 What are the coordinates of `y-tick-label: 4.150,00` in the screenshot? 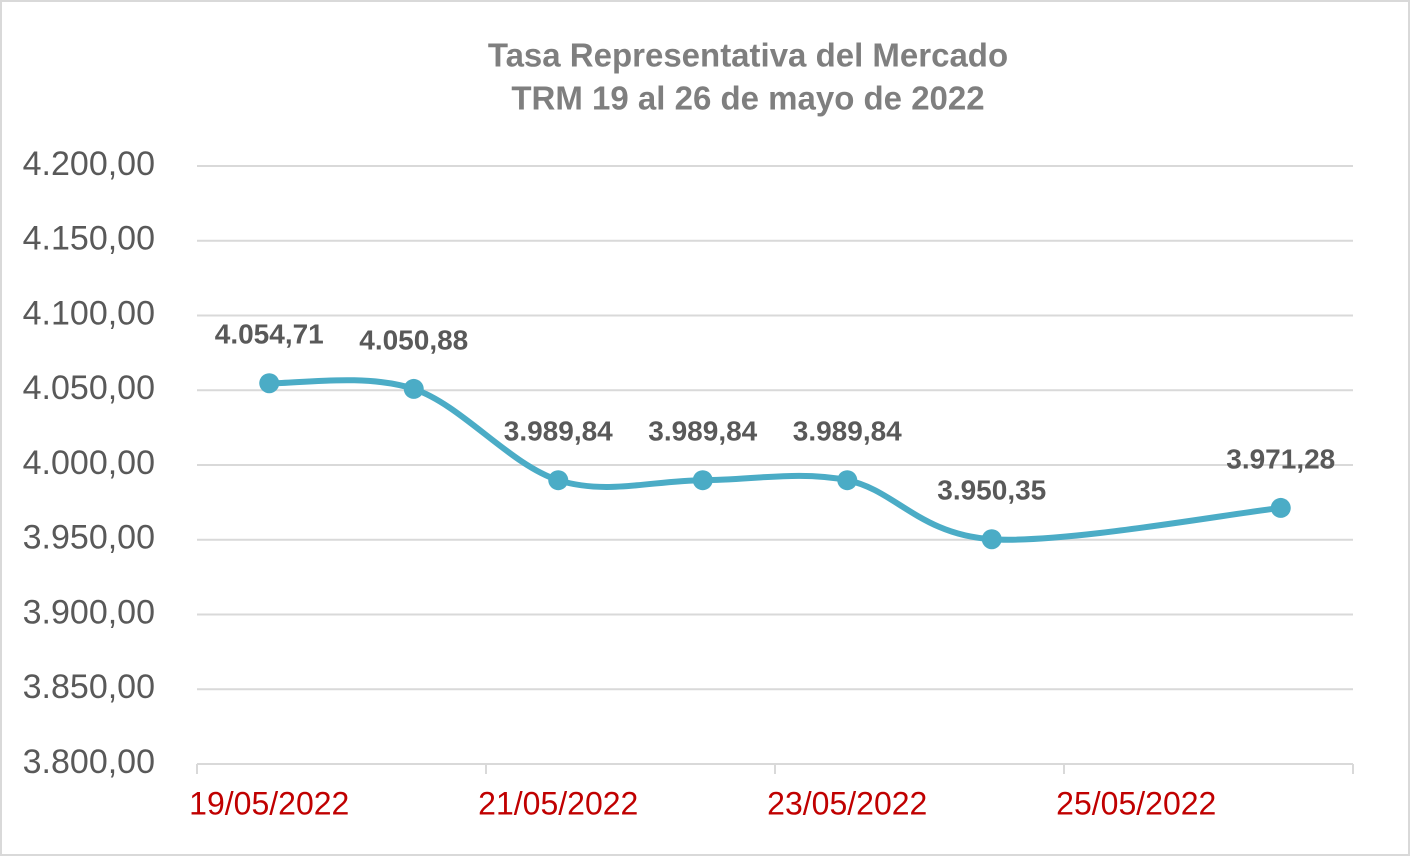 It's located at (89, 239).